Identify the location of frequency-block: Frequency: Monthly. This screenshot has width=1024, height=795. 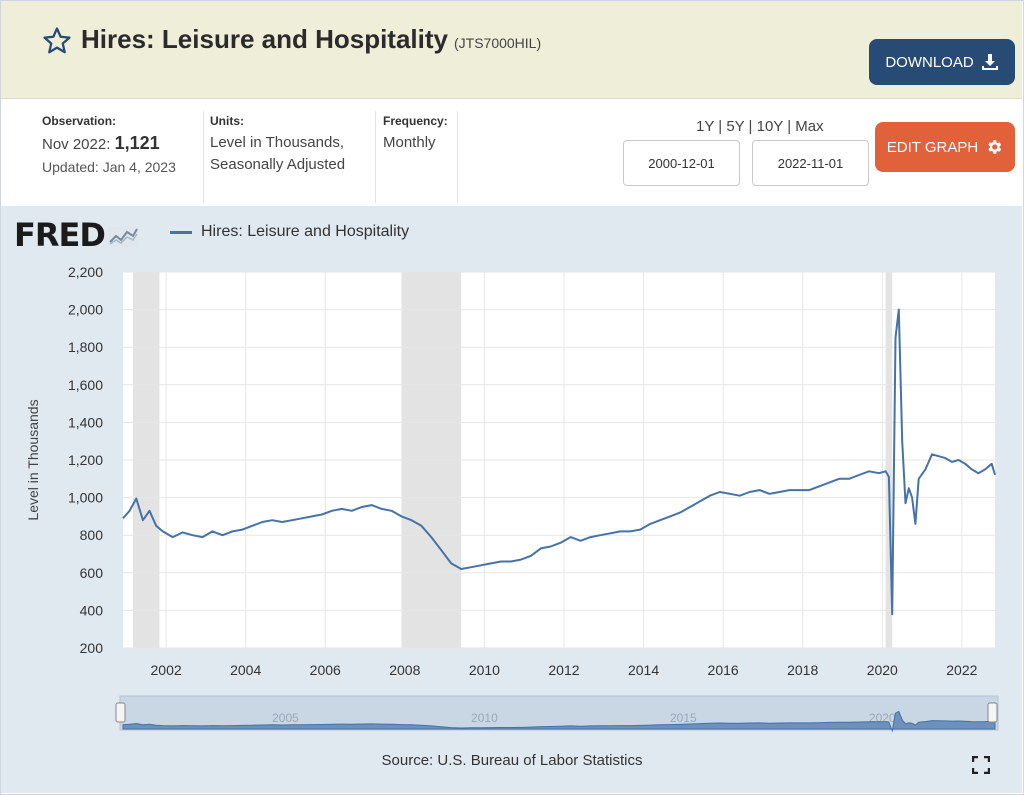
(415, 133).